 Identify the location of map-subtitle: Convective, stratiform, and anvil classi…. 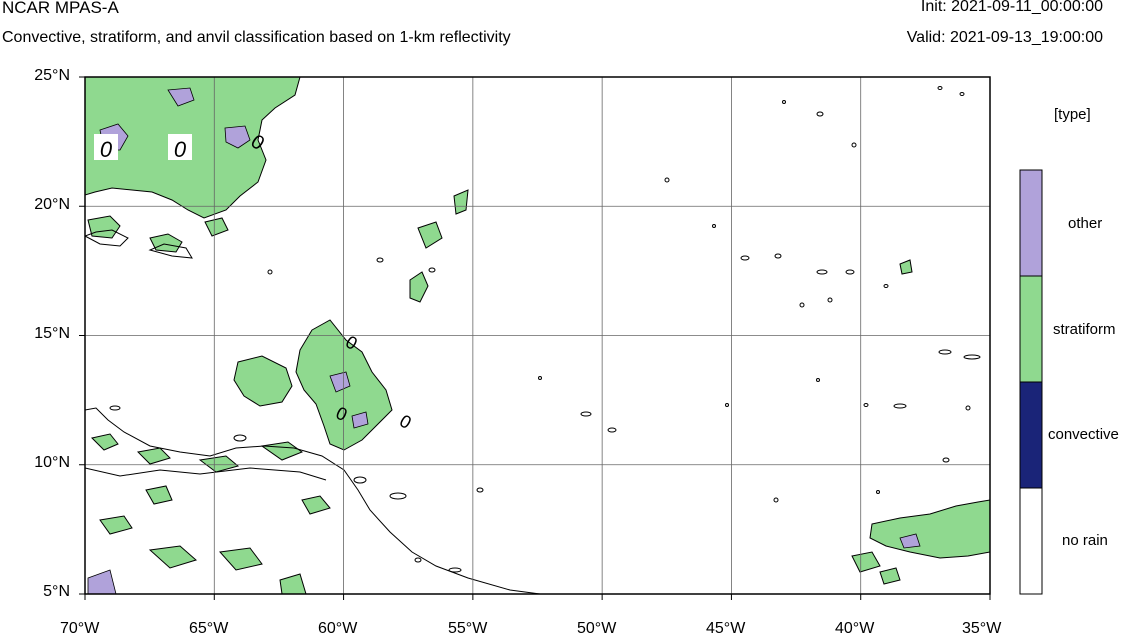
(256, 37).